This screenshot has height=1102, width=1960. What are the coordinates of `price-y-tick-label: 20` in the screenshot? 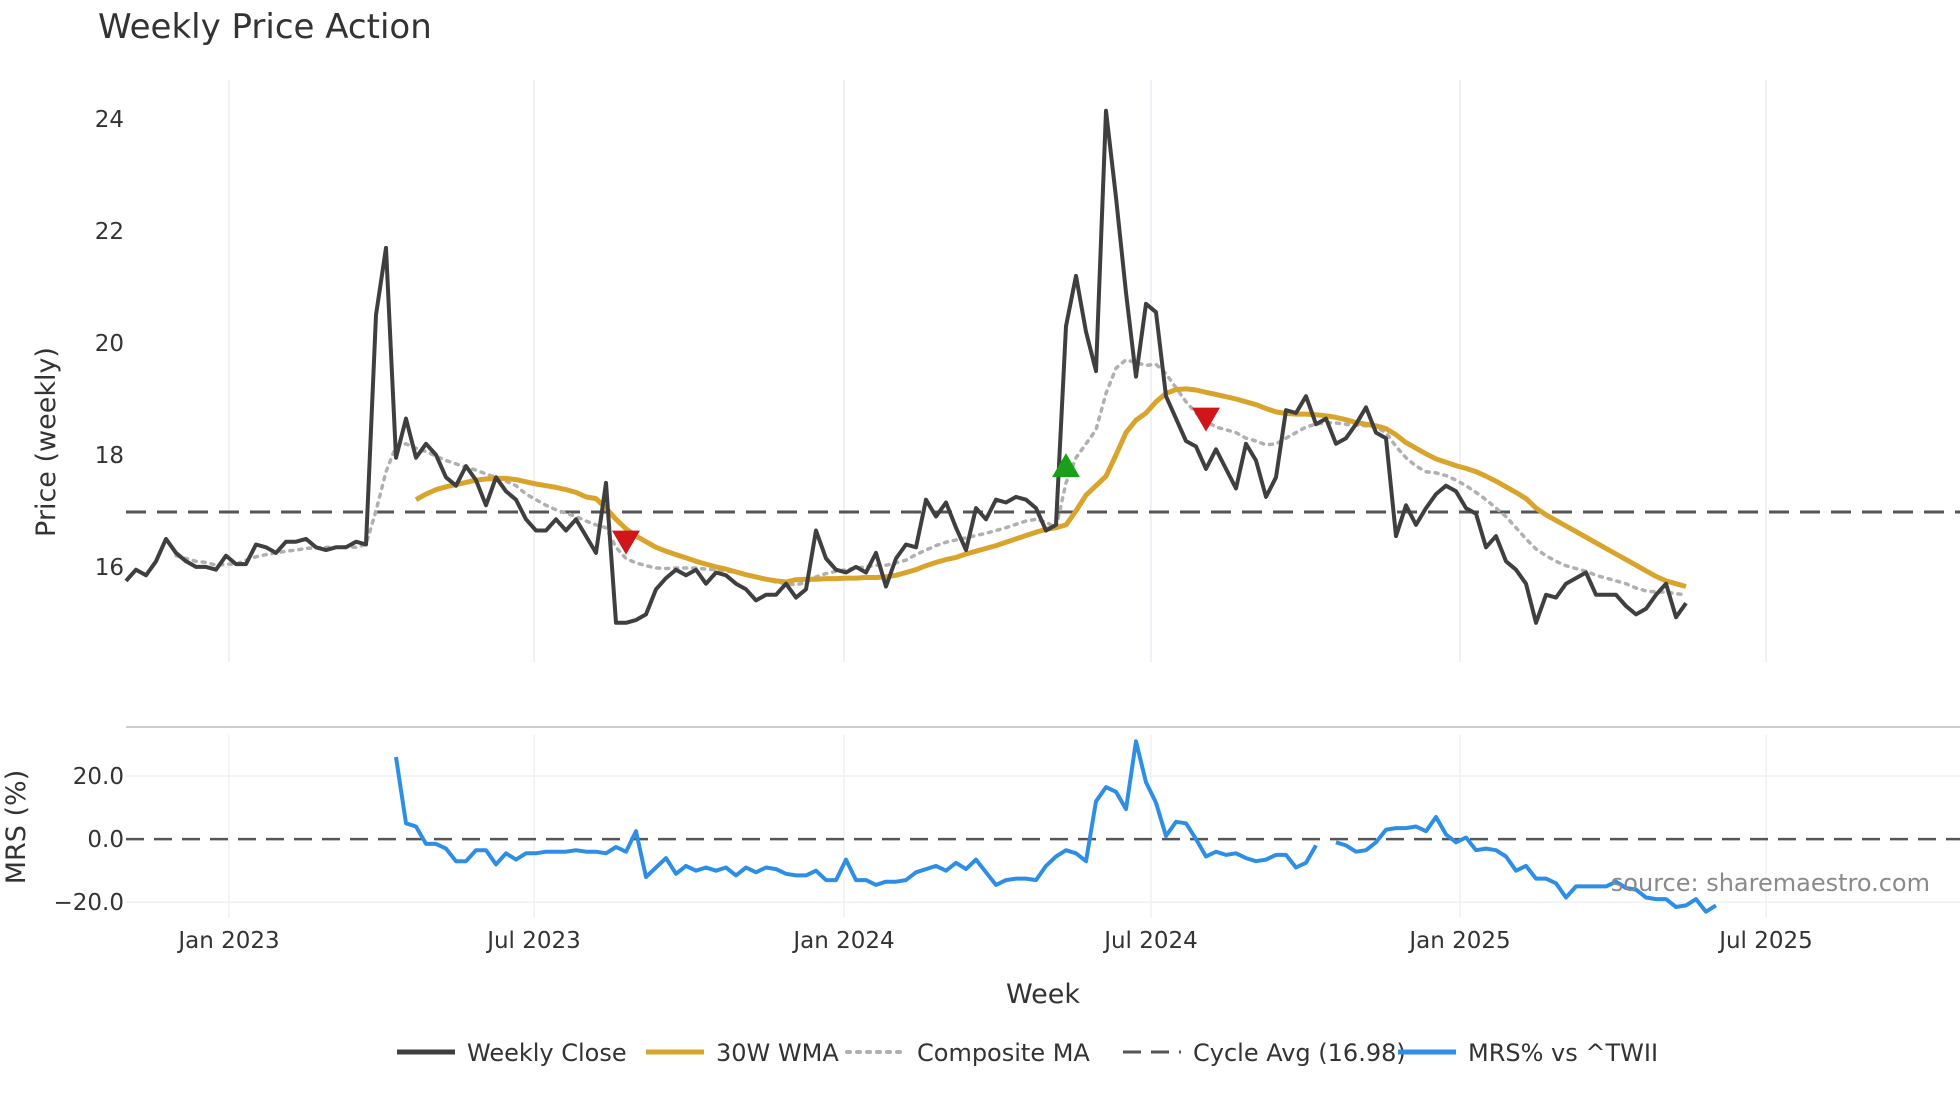 It's located at (109, 344).